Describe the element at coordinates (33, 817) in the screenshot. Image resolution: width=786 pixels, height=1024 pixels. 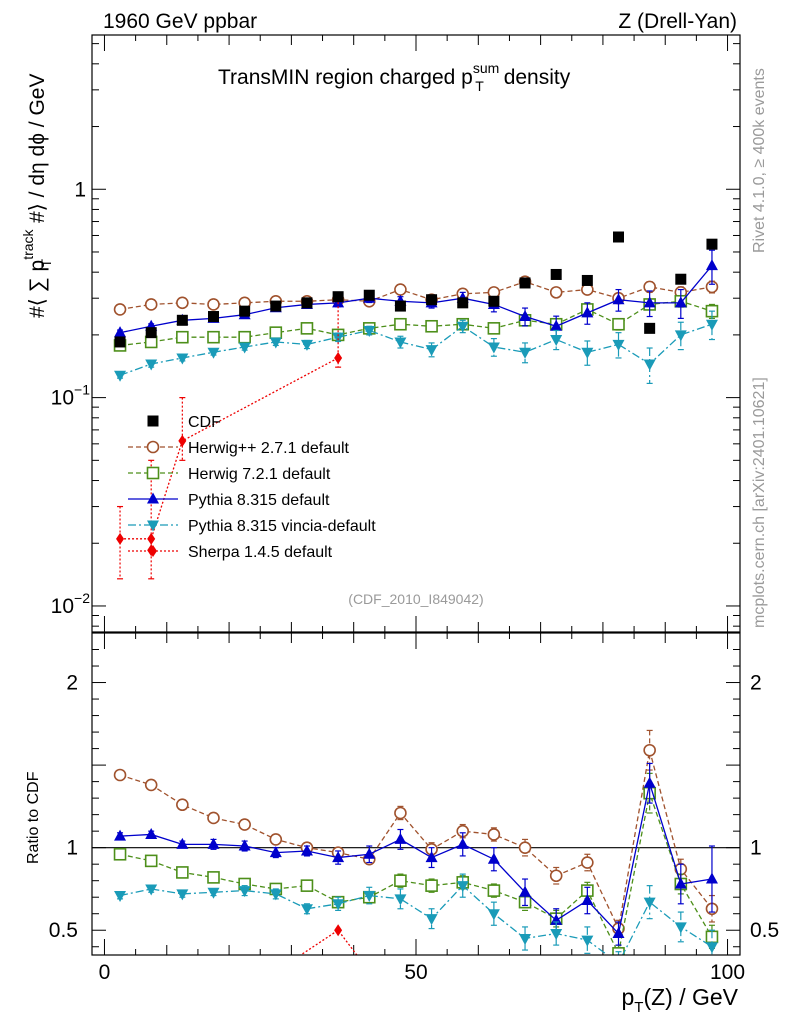
I see `ratio-y-axis-label: Ratio to CDF` at that location.